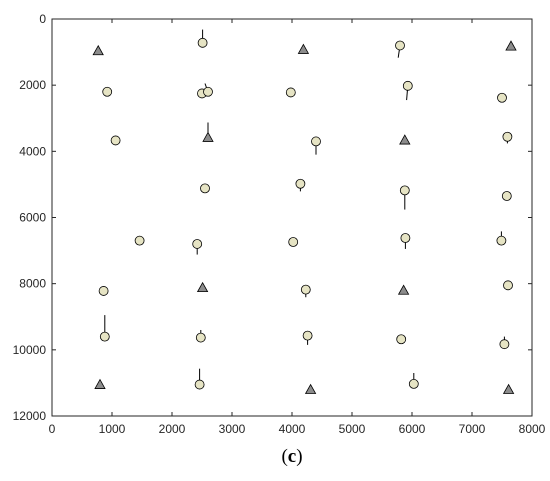 This screenshot has width=550, height=481. What do you see at coordinates (32, 284) in the screenshot?
I see `y-tick-label-4: 8000` at bounding box center [32, 284].